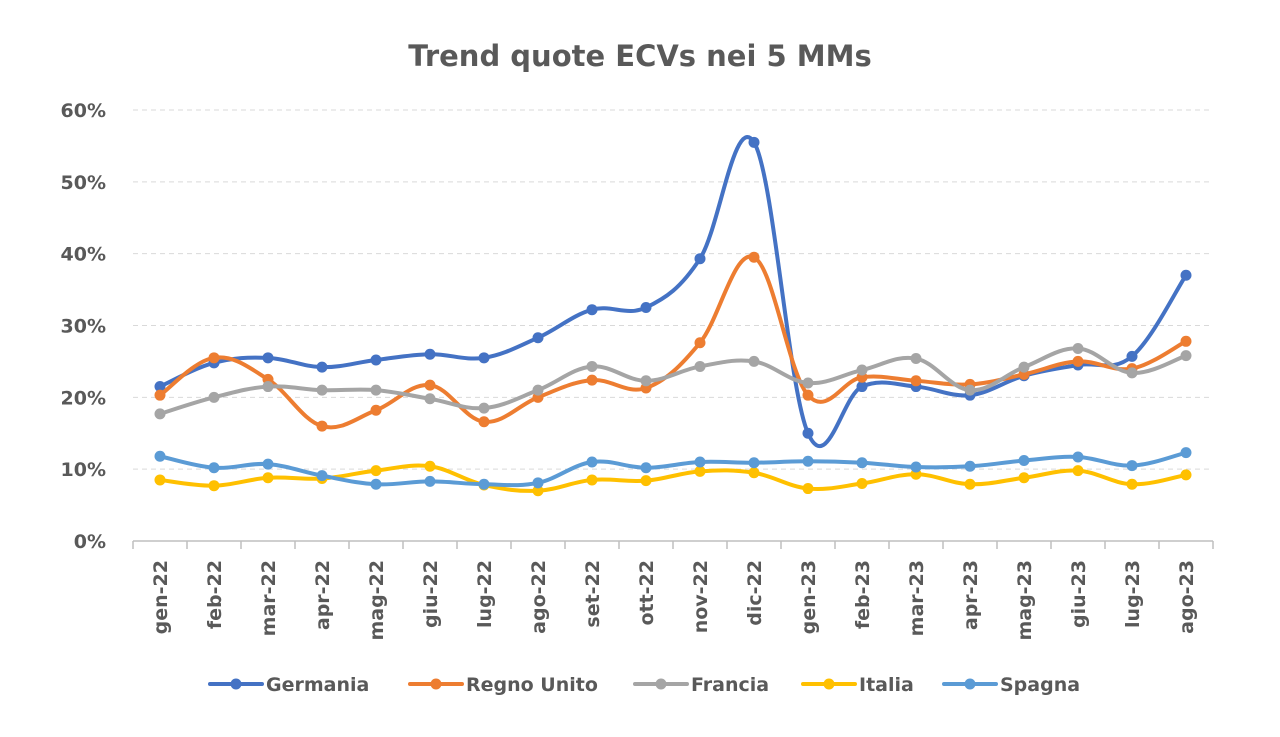  Describe the element at coordinates (673, 468) in the screenshot. I see `series-spagna` at that location.